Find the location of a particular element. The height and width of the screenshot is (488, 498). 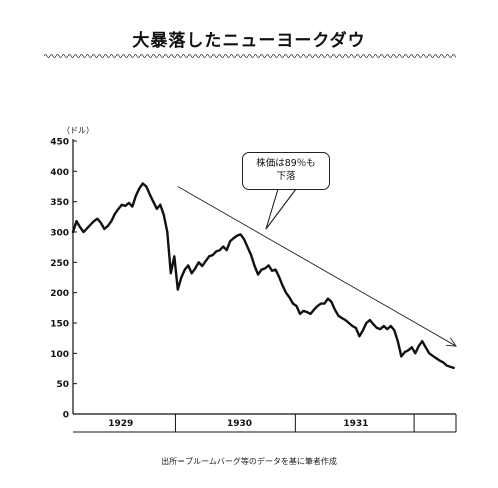

y-tick-label: 250 is located at coordinates (59, 264).